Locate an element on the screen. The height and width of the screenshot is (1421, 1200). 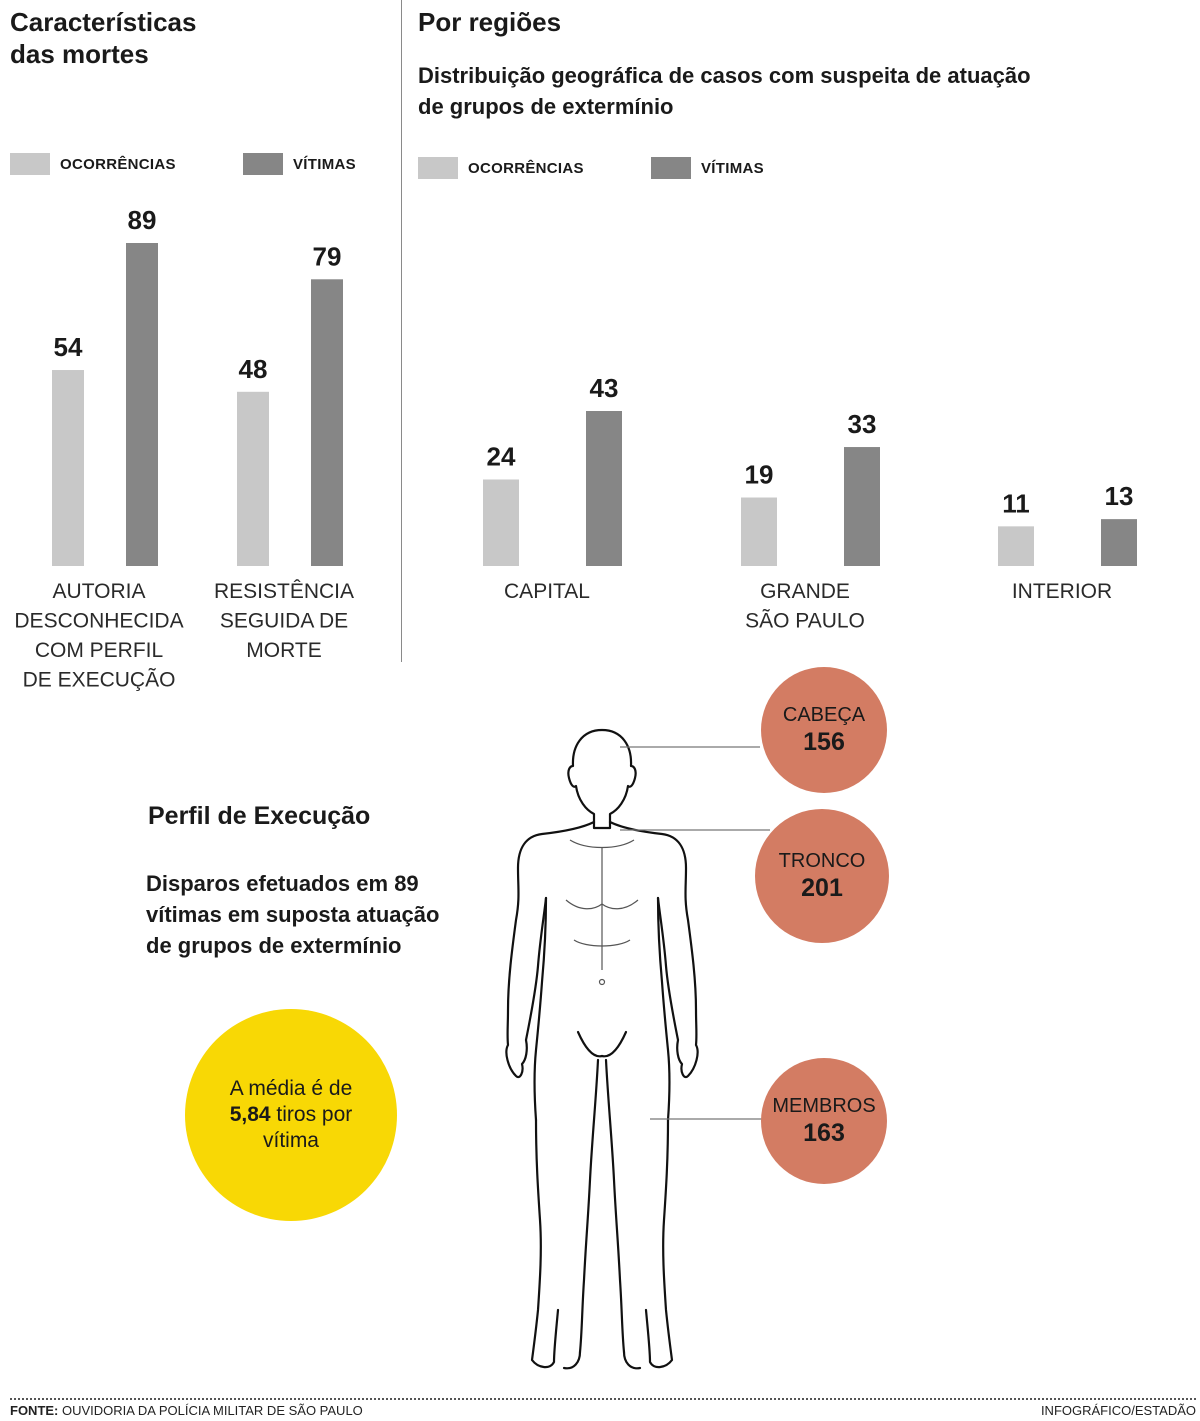
left-title-line2: das mortes is located at coordinates (79, 54).